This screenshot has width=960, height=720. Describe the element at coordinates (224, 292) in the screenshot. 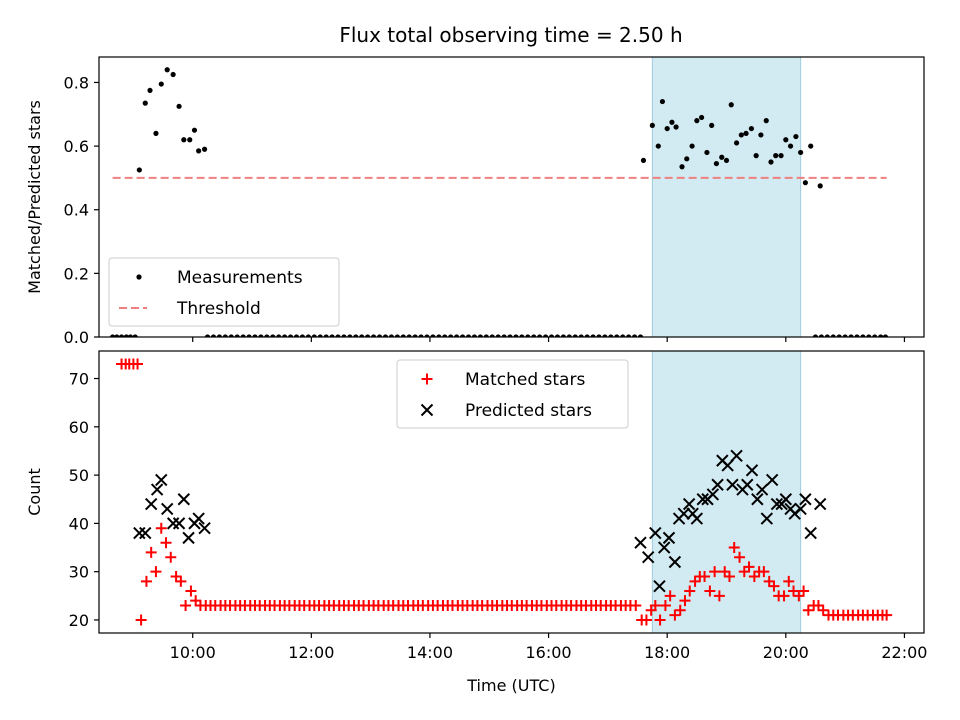

I see `legend-box` at that location.